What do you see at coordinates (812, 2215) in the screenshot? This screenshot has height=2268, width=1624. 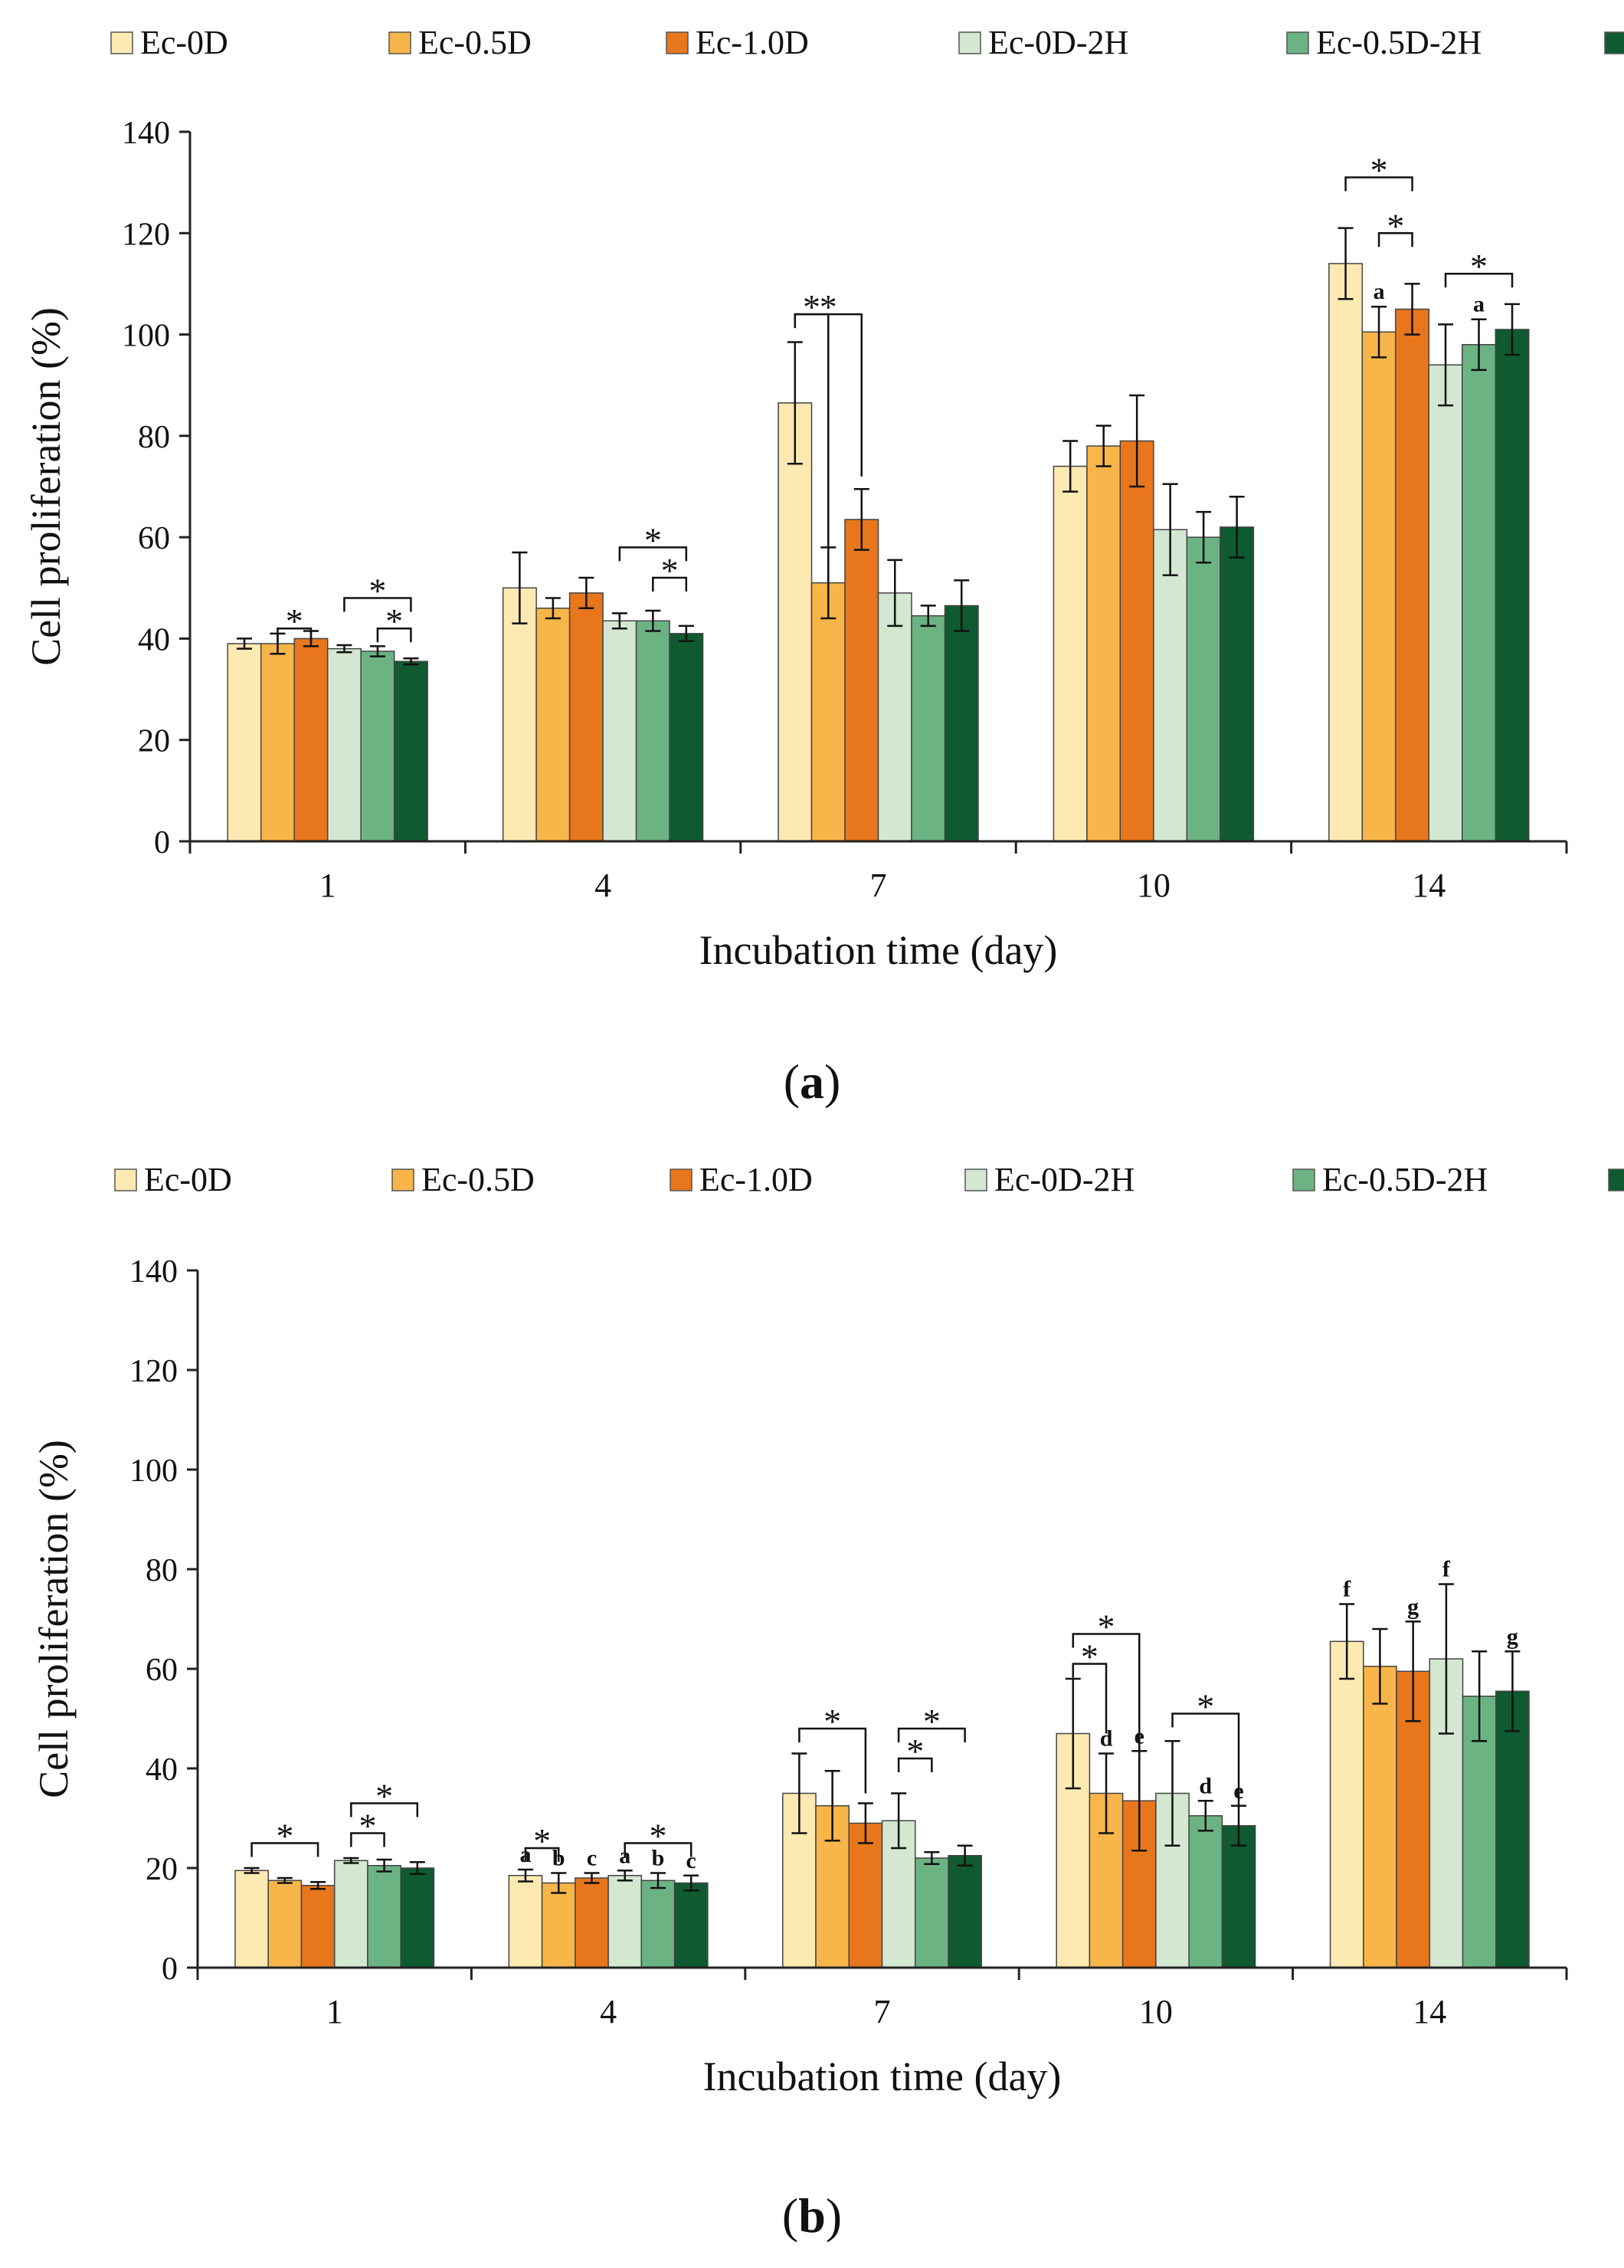 I see `panel-label-b: (b)` at bounding box center [812, 2215].